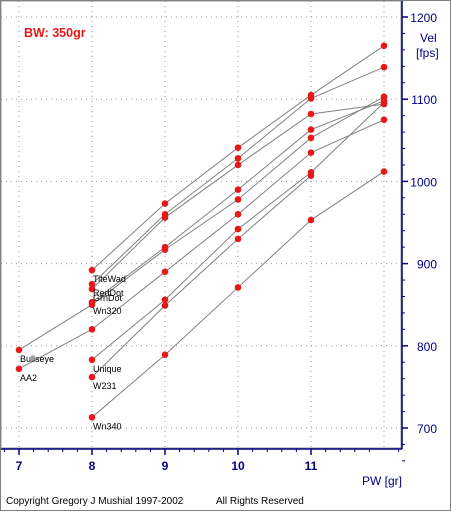 The width and height of the screenshot is (451, 516). I want to click on series-label-bullseye: Bullseye, so click(37, 359).